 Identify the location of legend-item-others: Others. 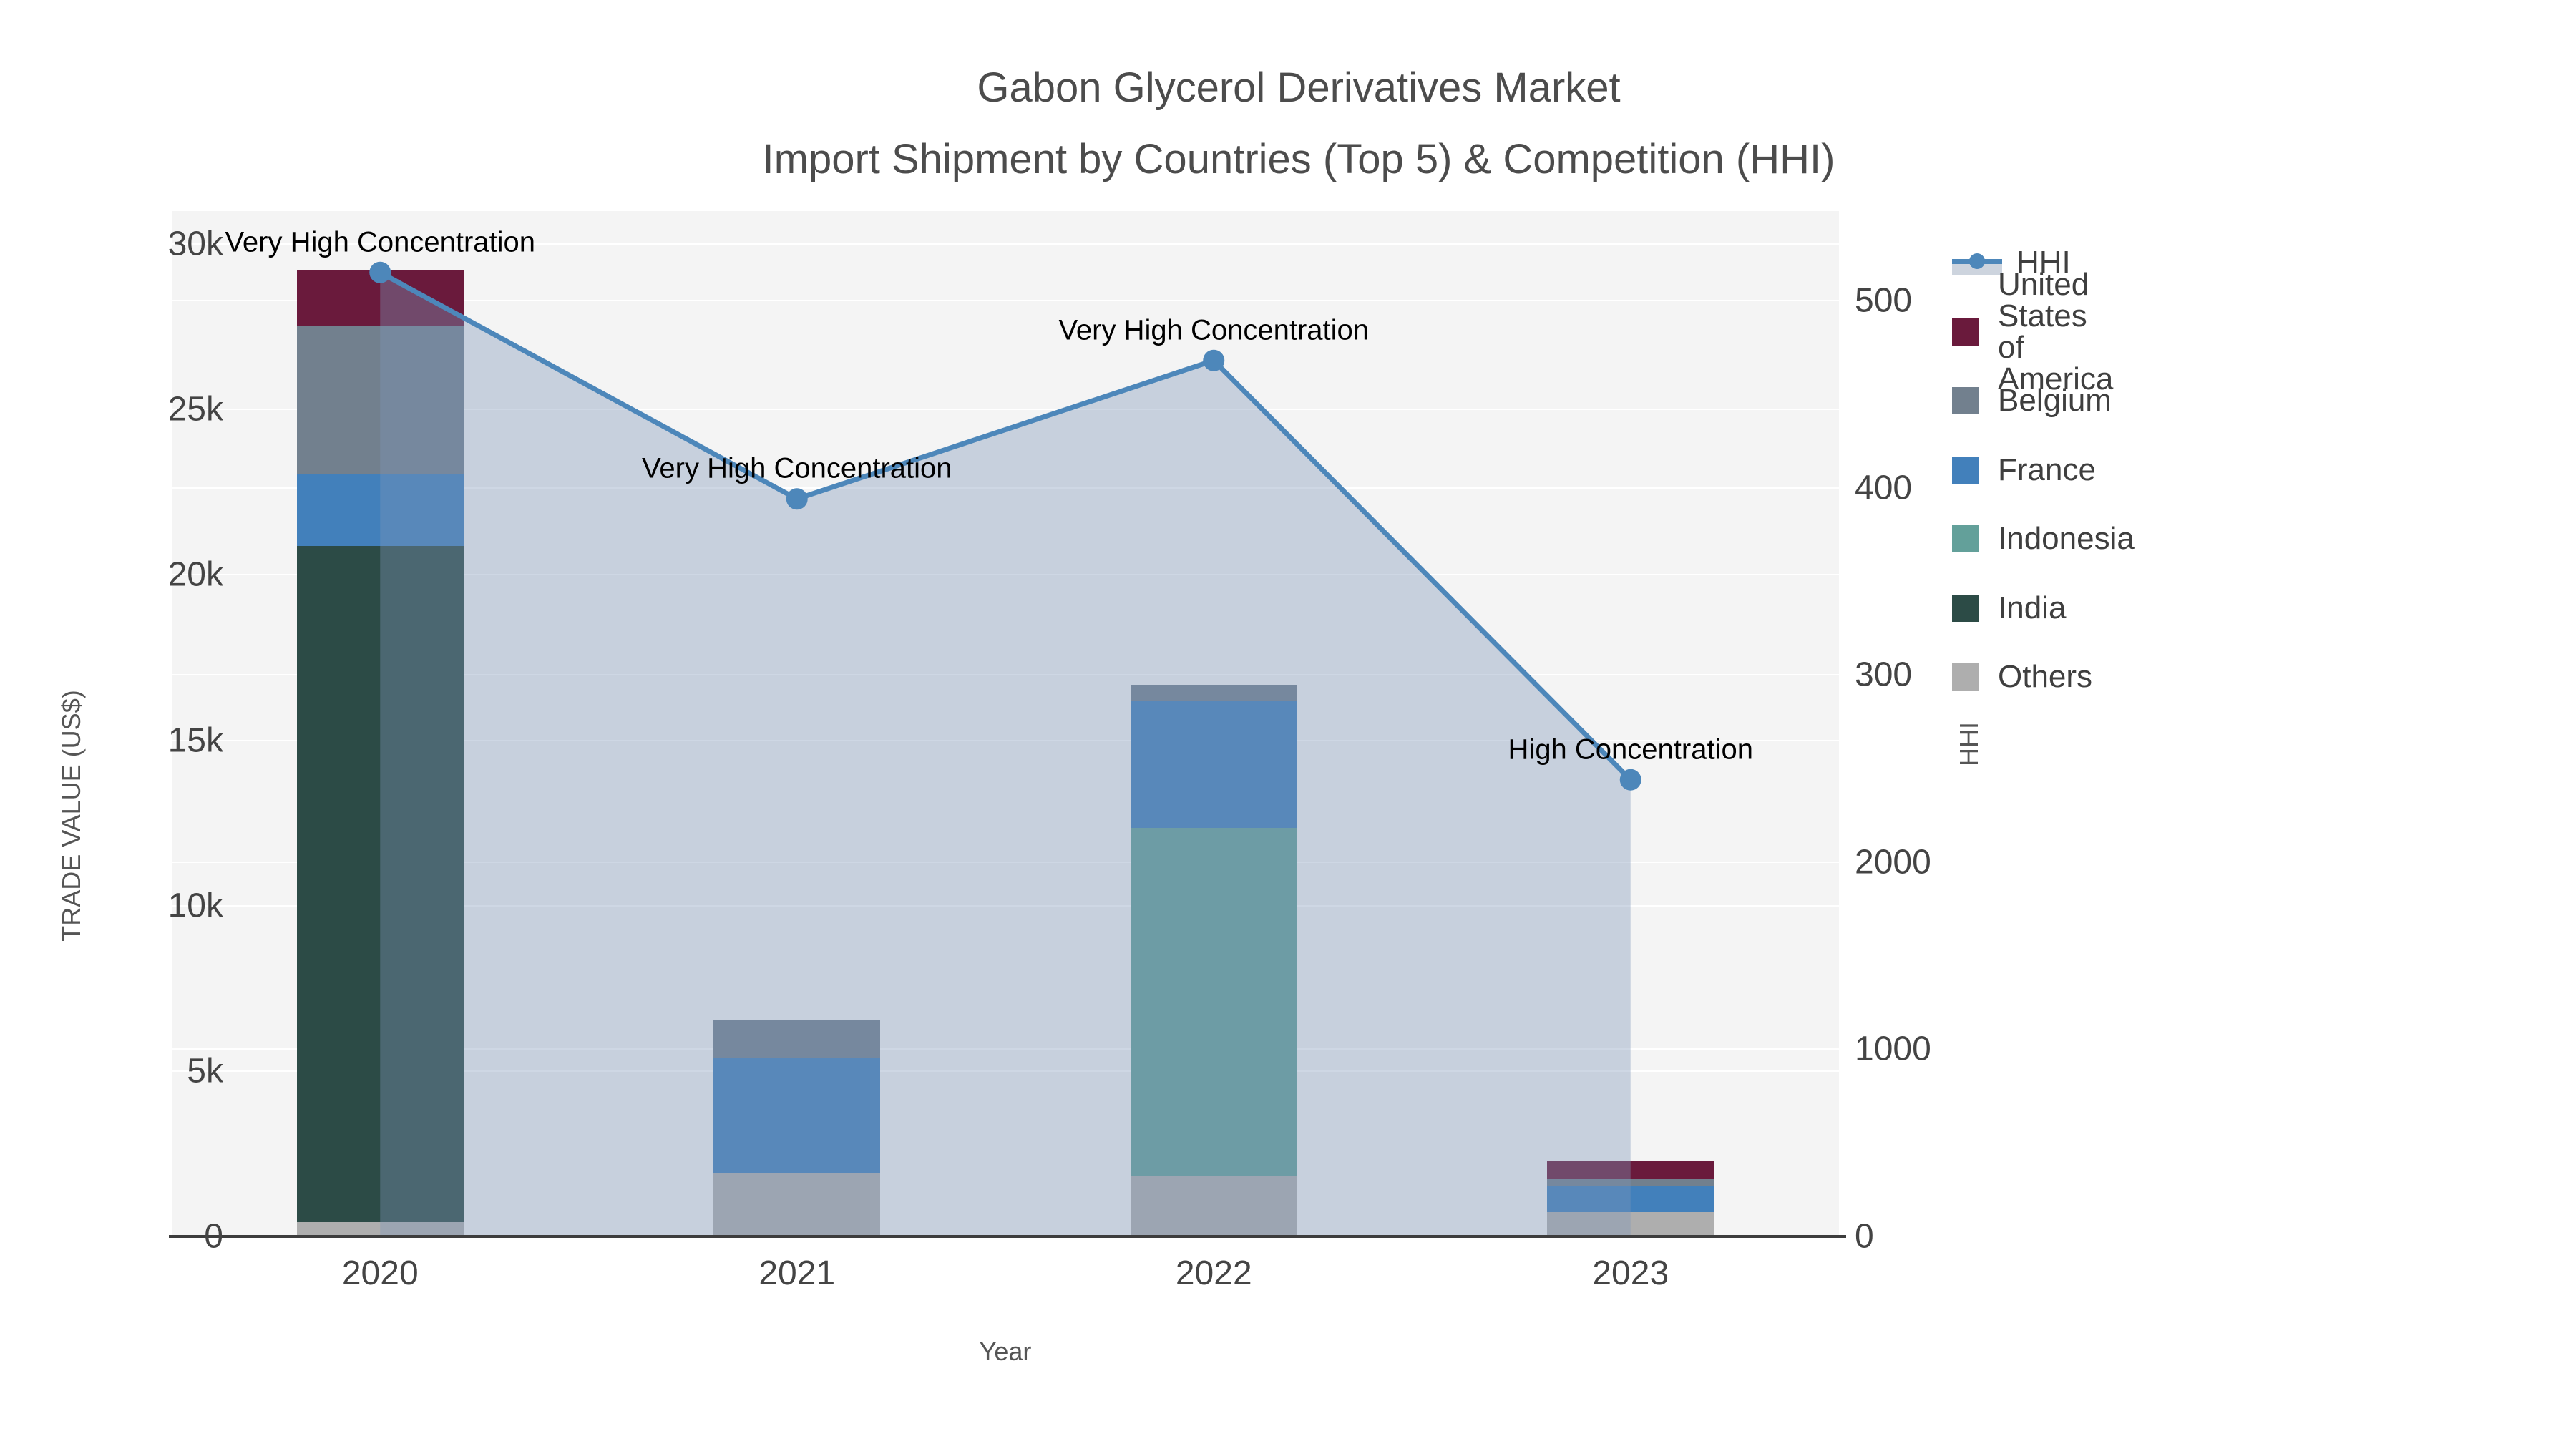
(2022, 676).